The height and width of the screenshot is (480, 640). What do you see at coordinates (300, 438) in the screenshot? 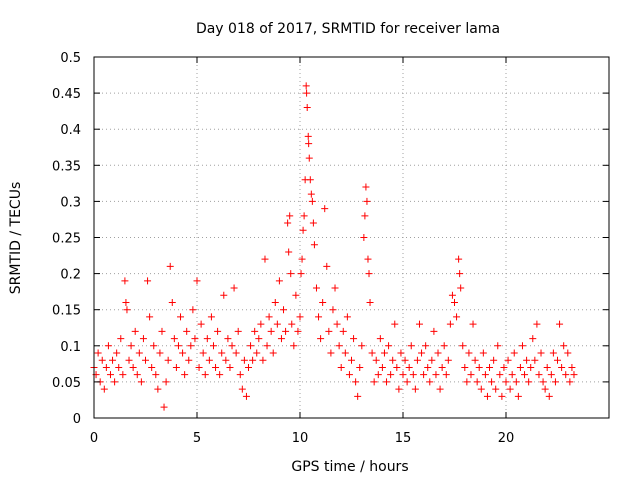
I see `x-tick-label: 10` at bounding box center [300, 438].